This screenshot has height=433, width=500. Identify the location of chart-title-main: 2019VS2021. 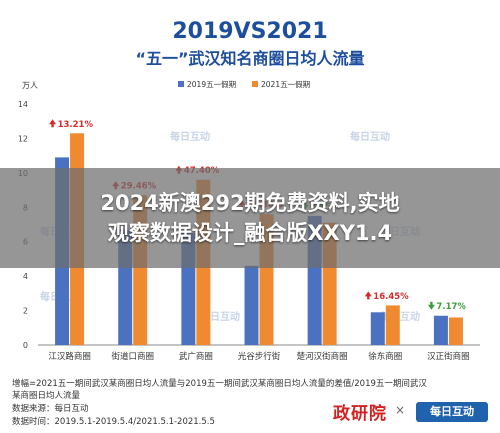
(249, 31).